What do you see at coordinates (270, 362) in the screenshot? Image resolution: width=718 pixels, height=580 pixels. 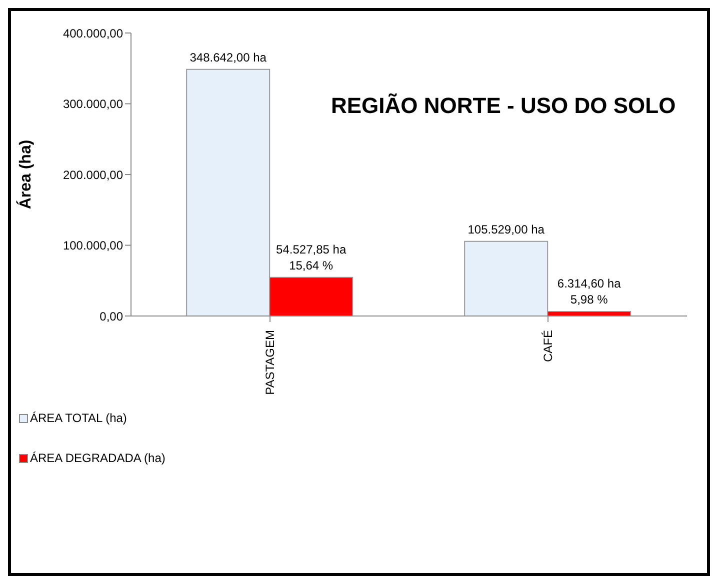 I see `x-tick-label: PASTAGEM` at bounding box center [270, 362].